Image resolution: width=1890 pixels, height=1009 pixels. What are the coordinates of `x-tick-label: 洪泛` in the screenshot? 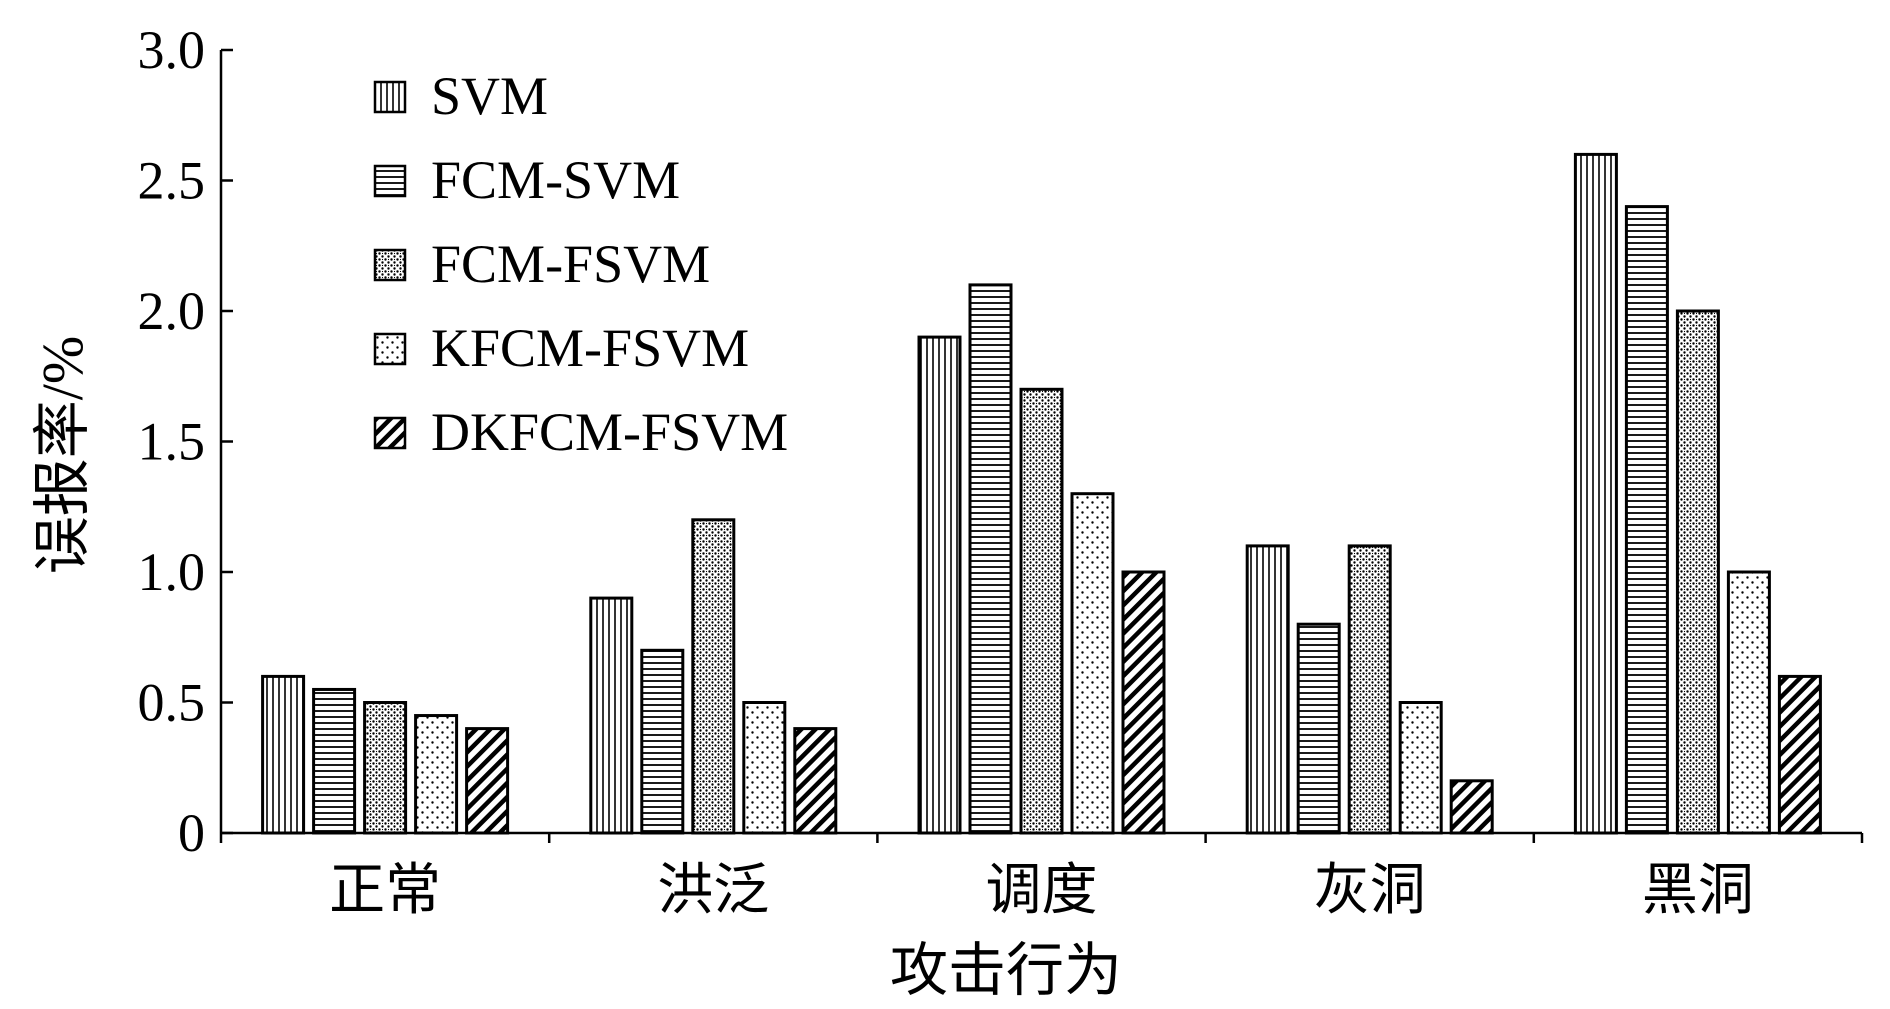 It's located at (713, 891).